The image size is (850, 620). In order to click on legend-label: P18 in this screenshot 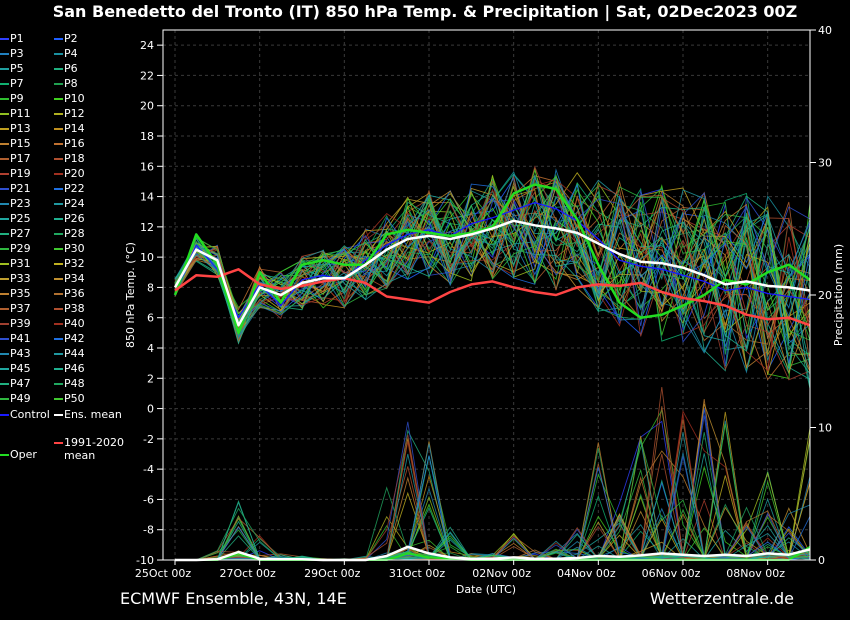, I will do `click(74, 158)`.